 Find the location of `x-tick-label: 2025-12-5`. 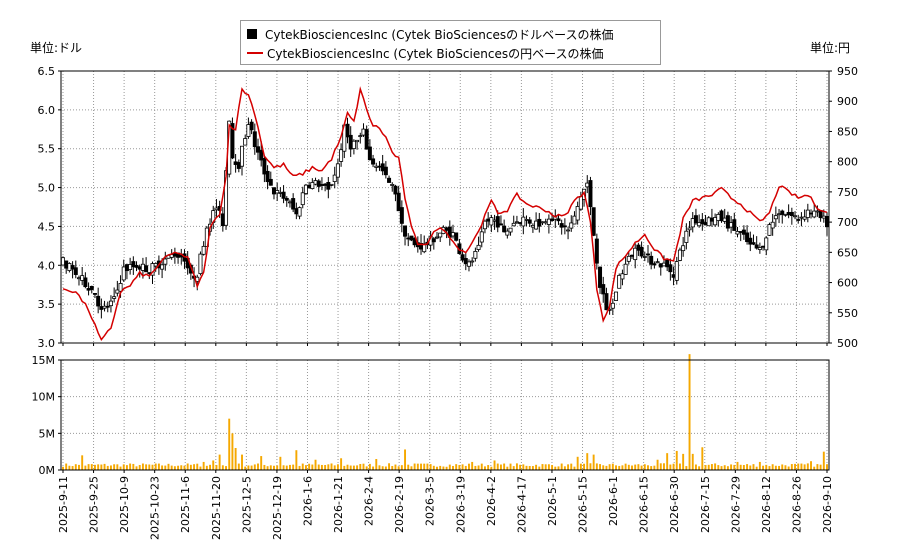

x-tick-label: 2025-12-5 is located at coordinates (246, 504).